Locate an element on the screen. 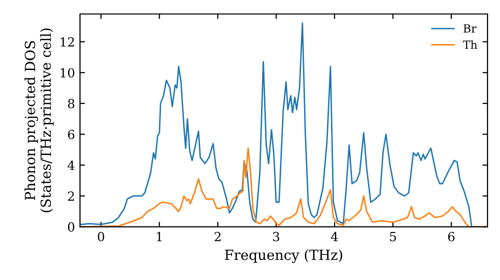 This screenshot has height=280, width=500. y-tick-label: 12 is located at coordinates (67, 42).